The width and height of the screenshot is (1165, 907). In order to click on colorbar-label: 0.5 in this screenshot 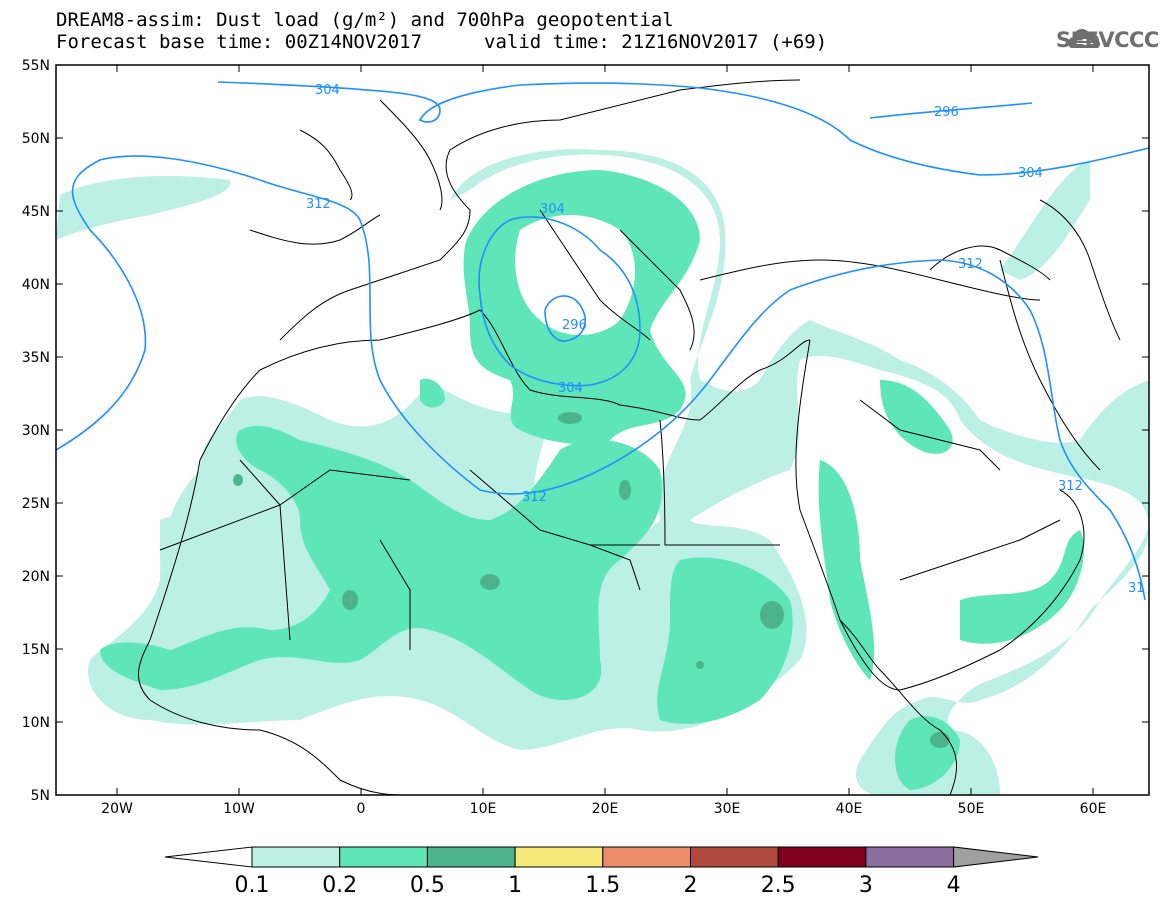, I will do `click(427, 885)`.